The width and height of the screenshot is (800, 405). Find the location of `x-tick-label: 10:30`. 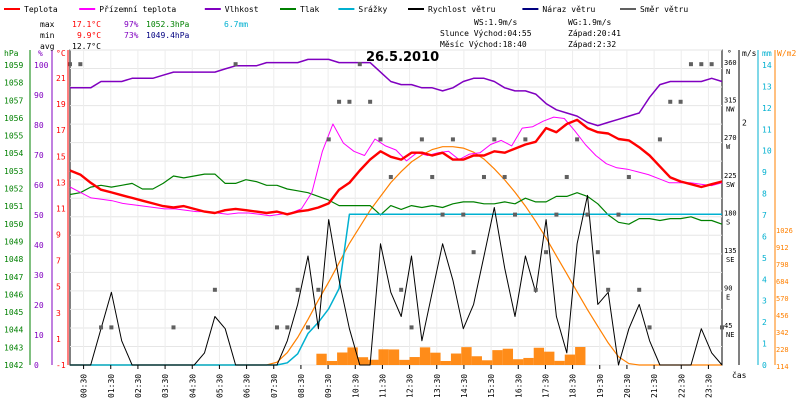

x-tick-label: 10:30 is located at coordinates (355, 386).